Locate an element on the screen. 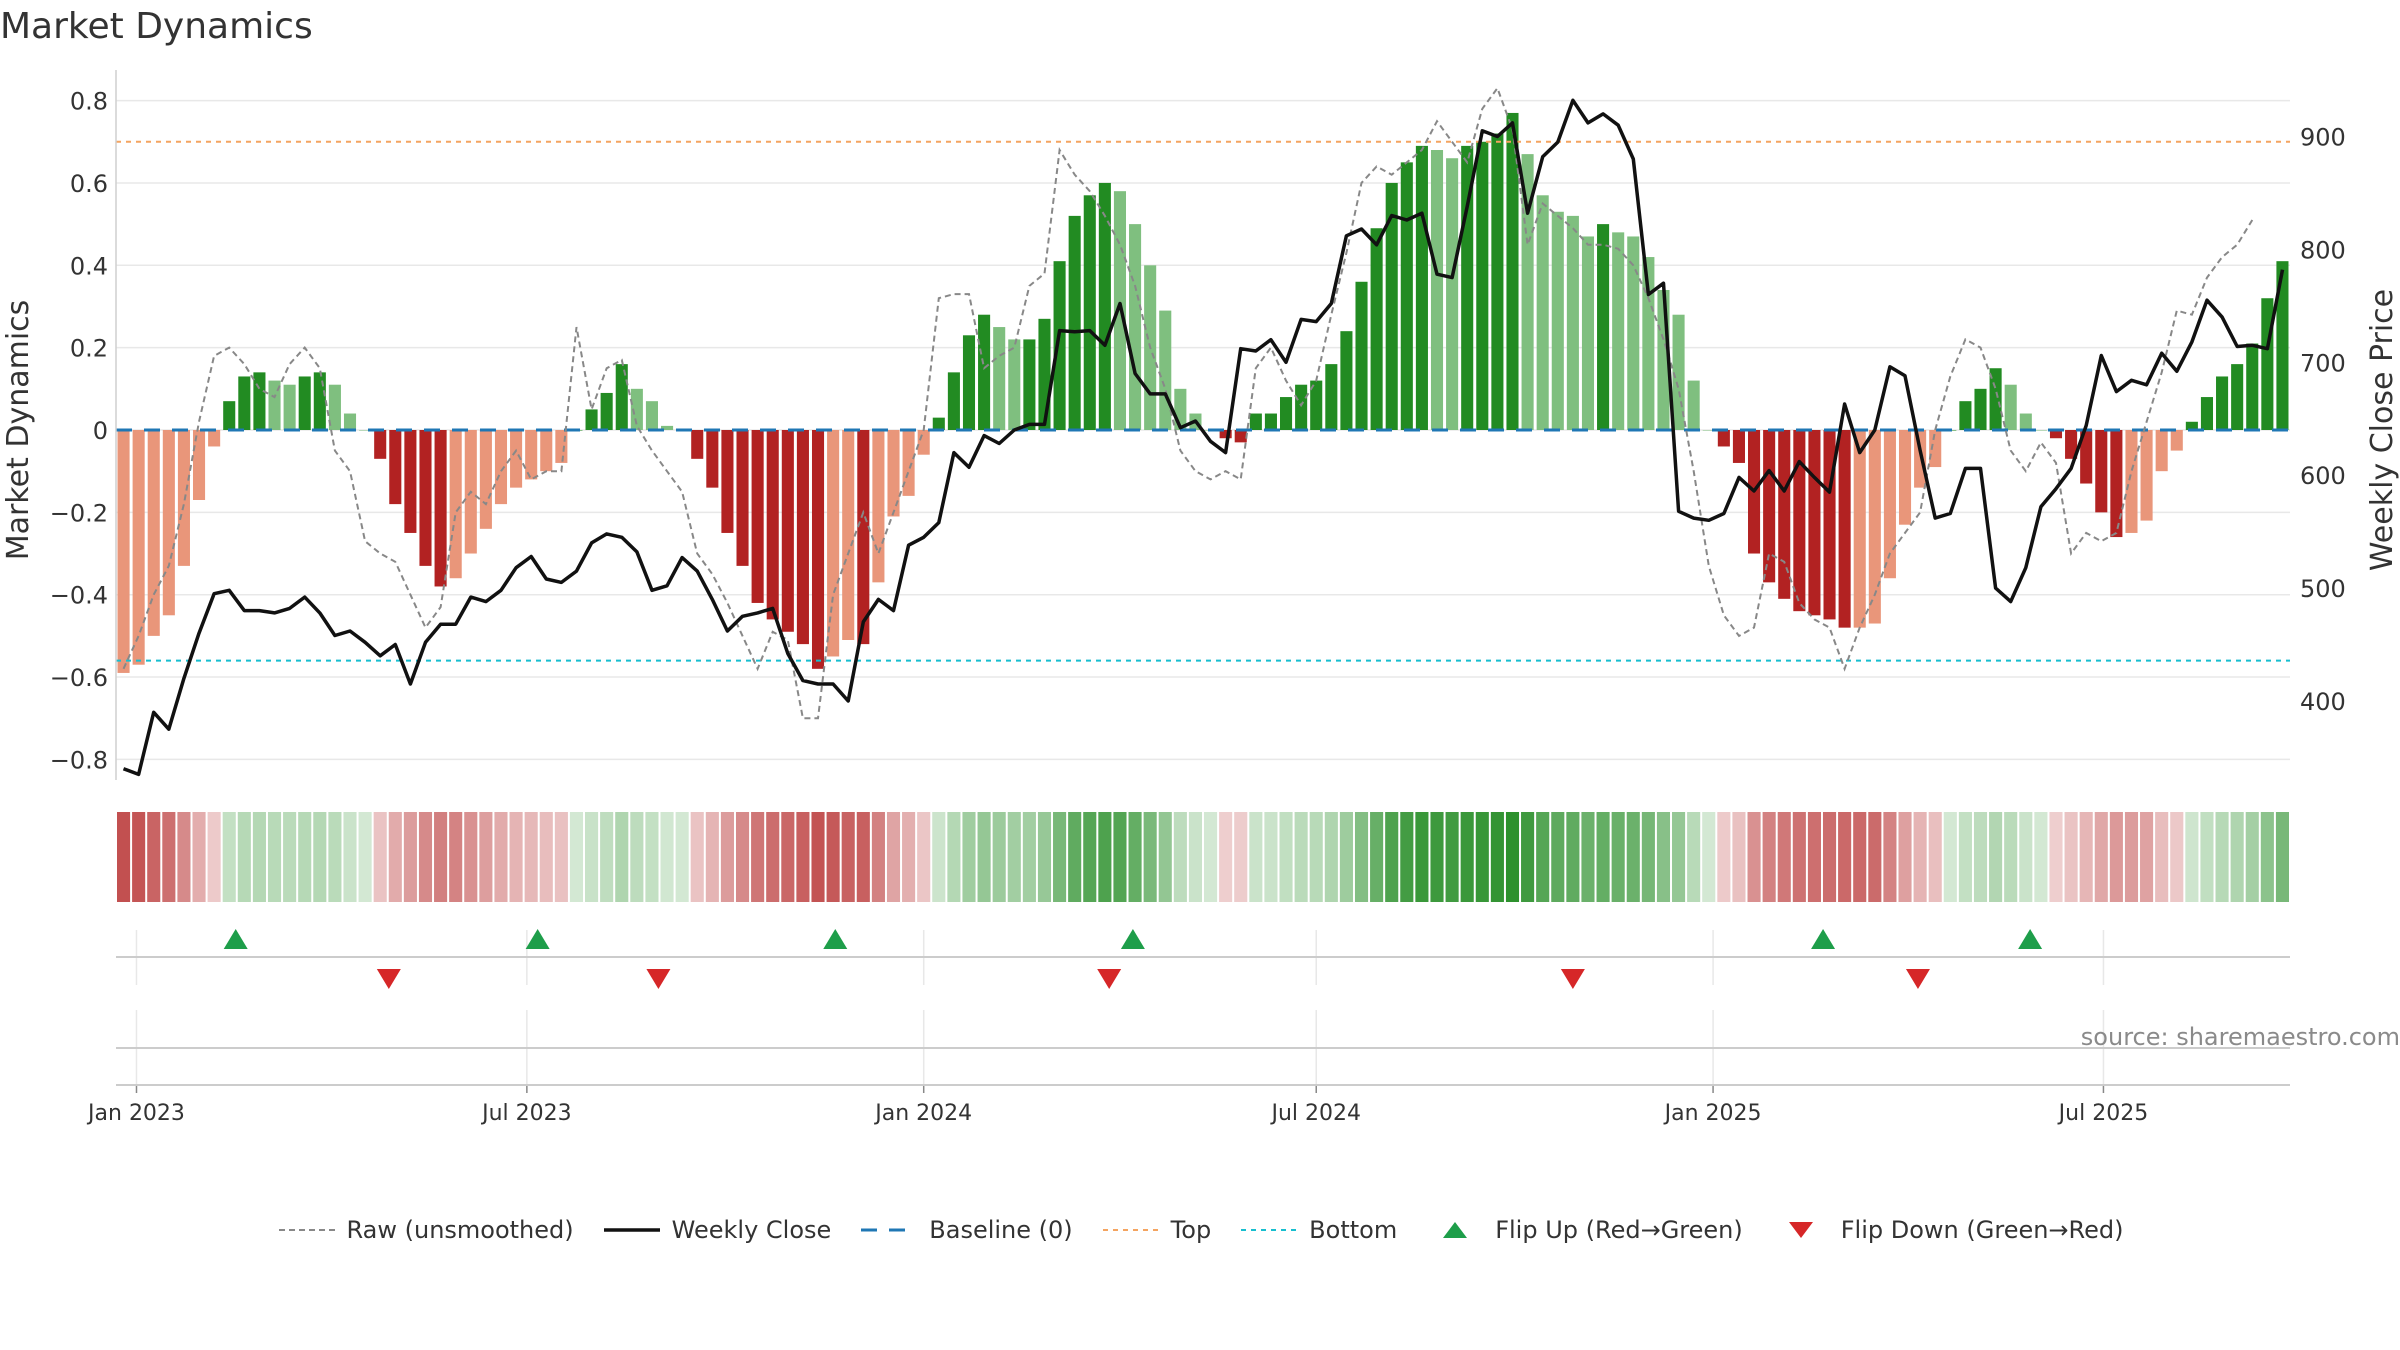 The image size is (2400, 1350). y-tick-label: 0 is located at coordinates (100, 431).